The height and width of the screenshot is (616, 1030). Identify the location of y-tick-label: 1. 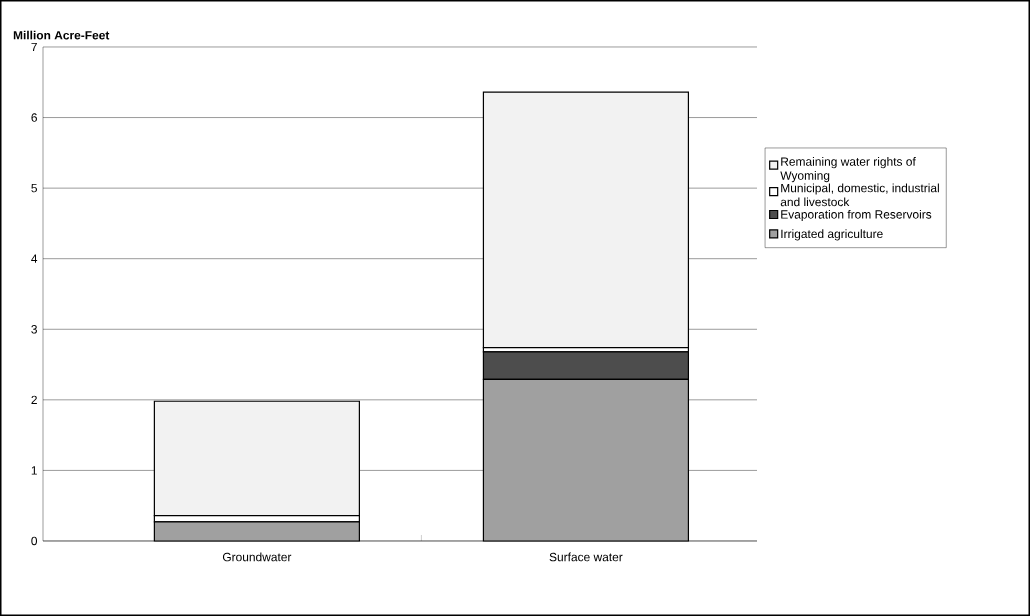
(34, 470).